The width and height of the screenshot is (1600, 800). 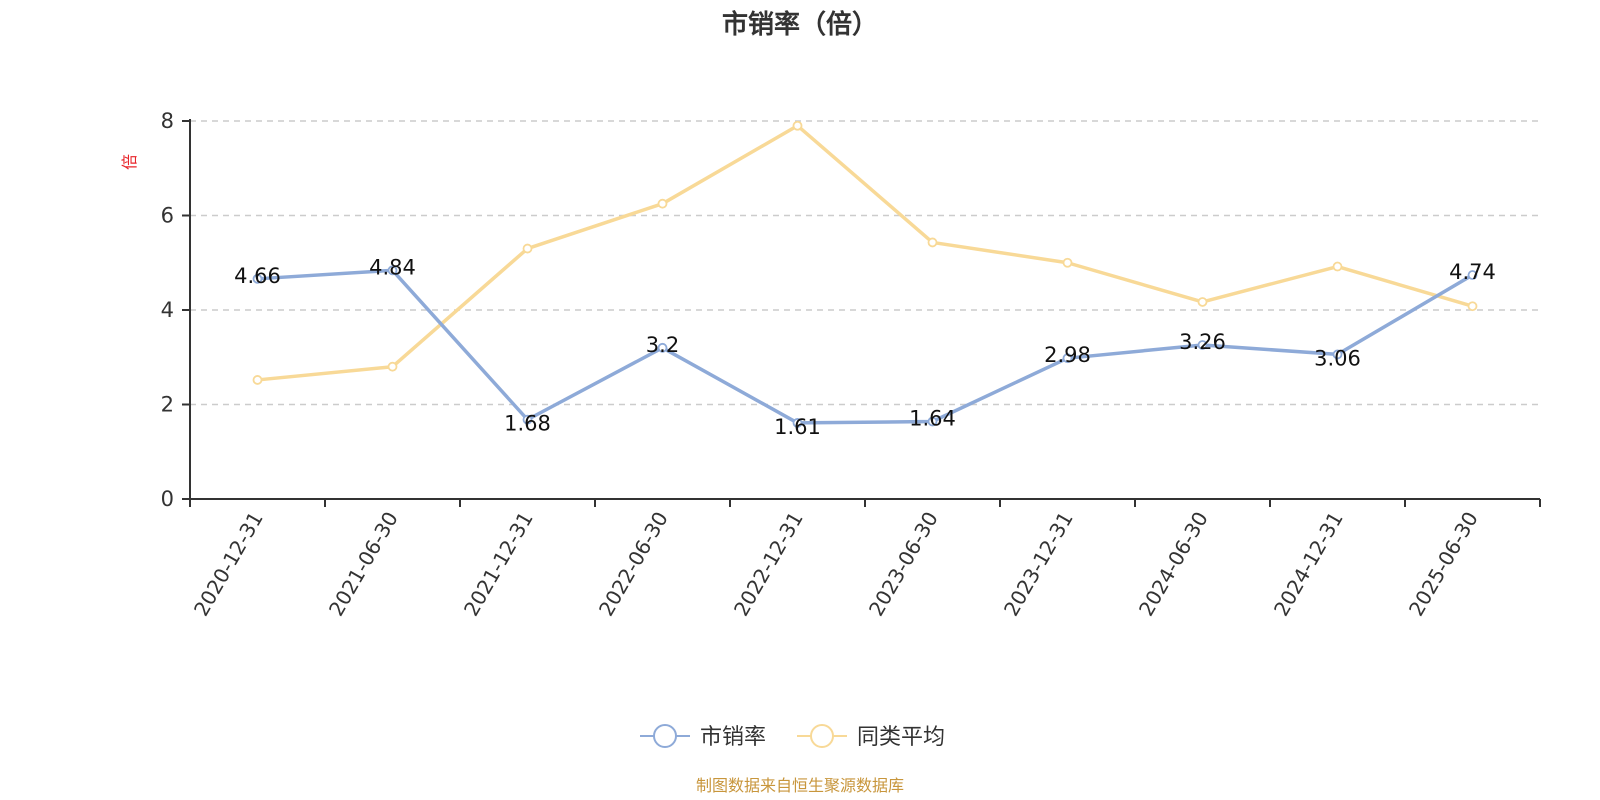 What do you see at coordinates (792, 737) in the screenshot?
I see `legend: 市销率 同类平均` at bounding box center [792, 737].